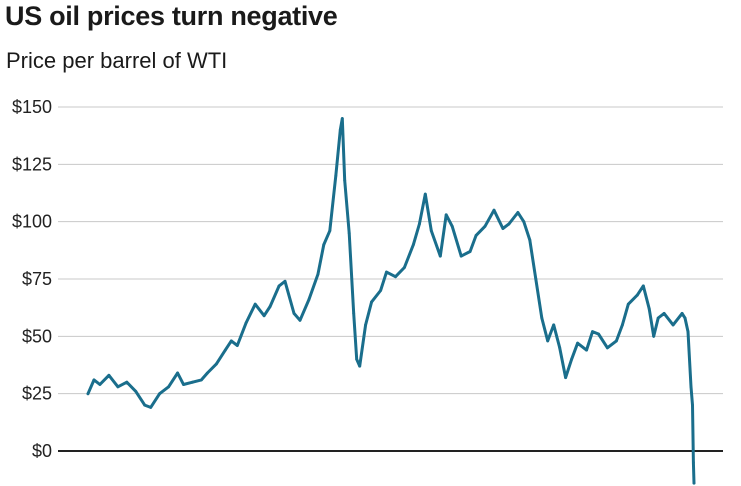  I want to click on y-tick-label: $75, so click(37, 279).